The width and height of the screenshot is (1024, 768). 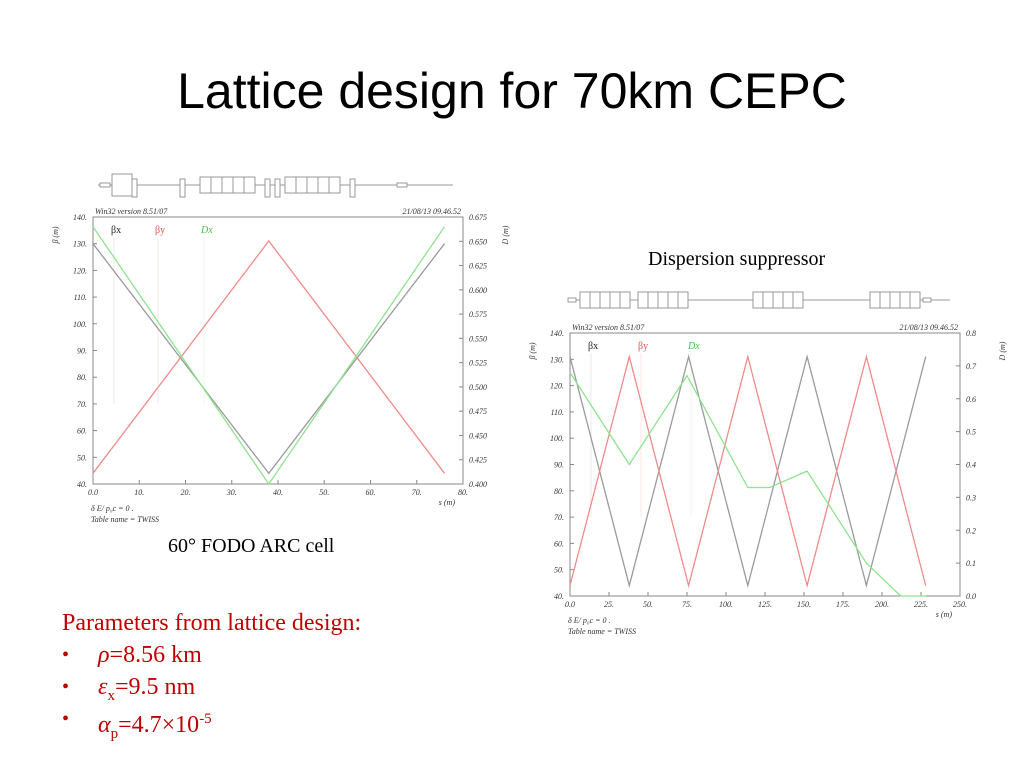 I want to click on y2-tick-label: 0.525, so click(x=478, y=363).